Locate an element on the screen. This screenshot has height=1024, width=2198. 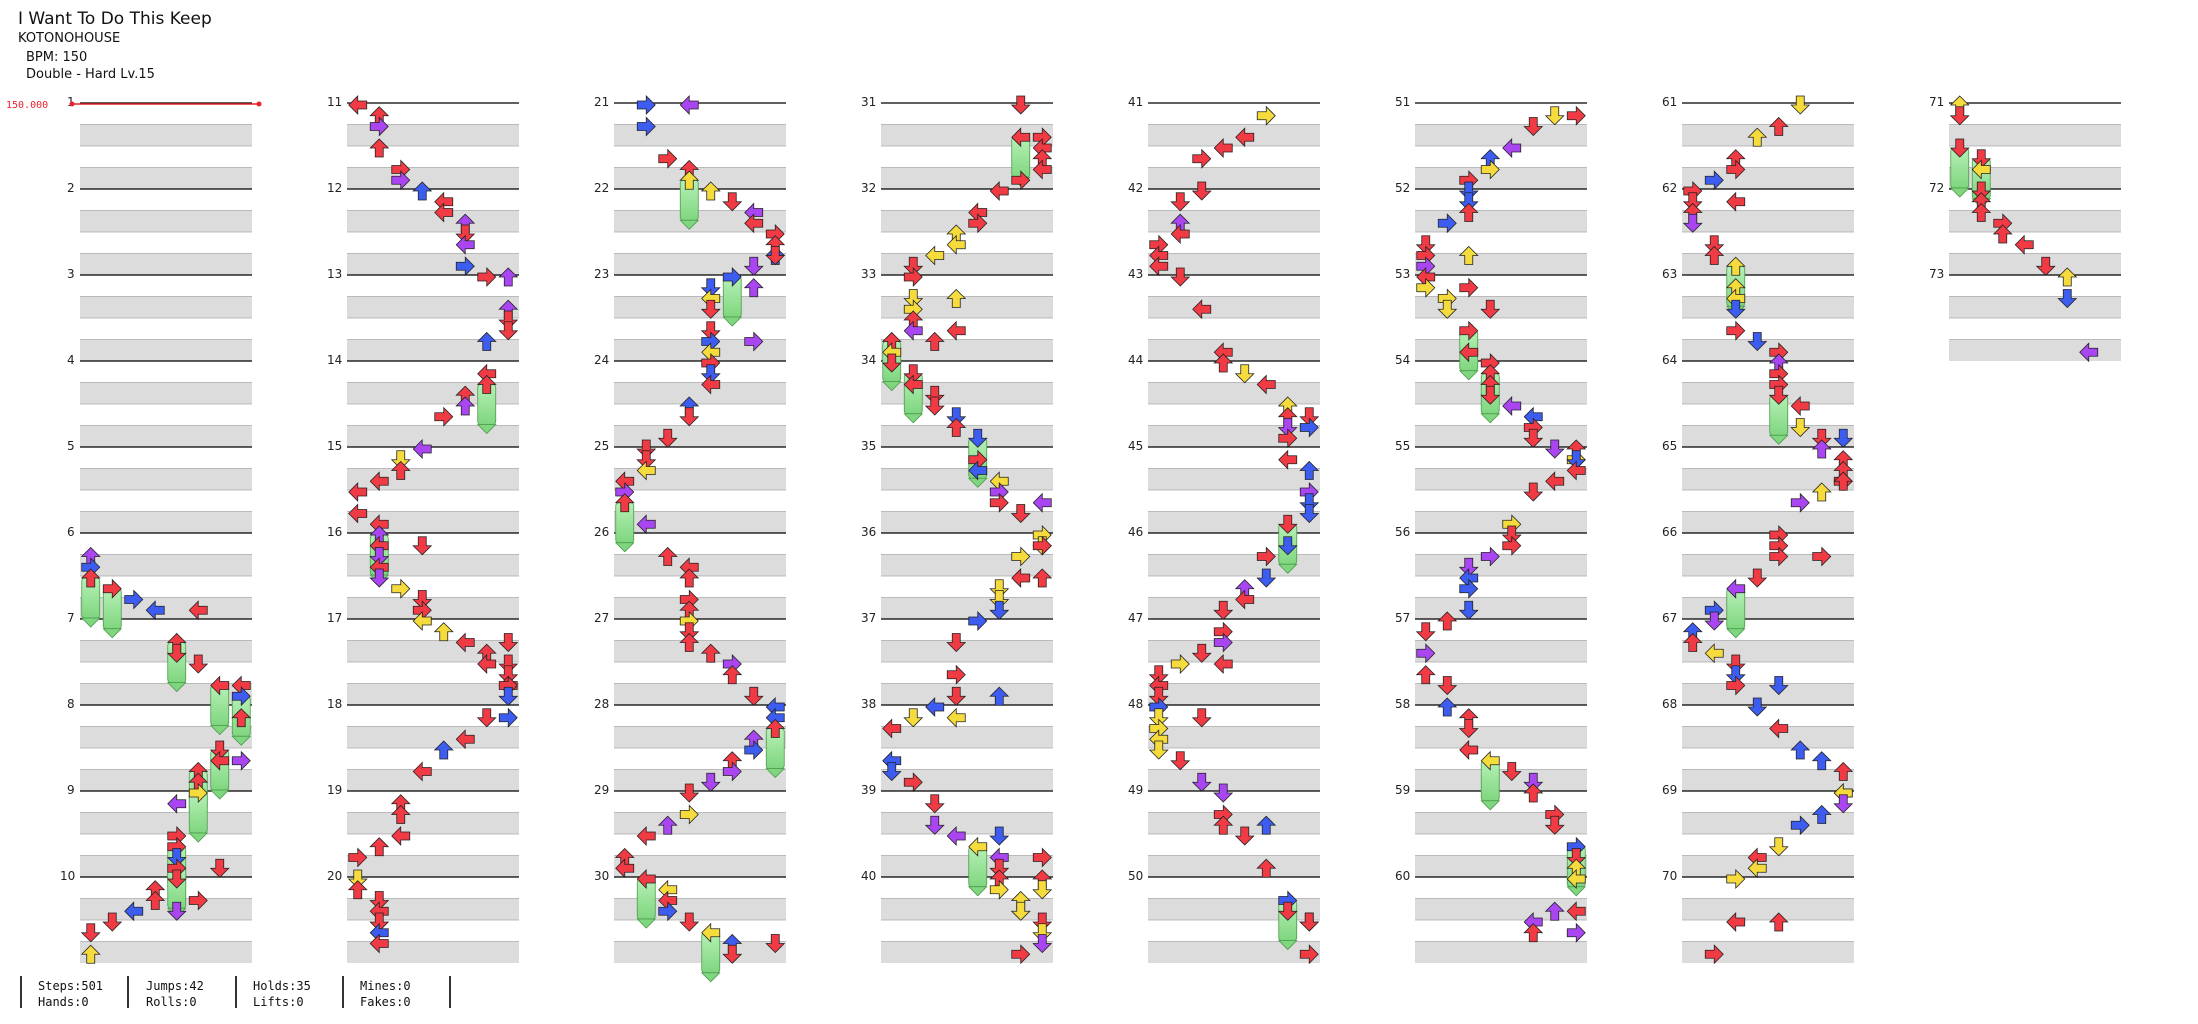
measure-number: 4 is located at coordinates (71, 360).